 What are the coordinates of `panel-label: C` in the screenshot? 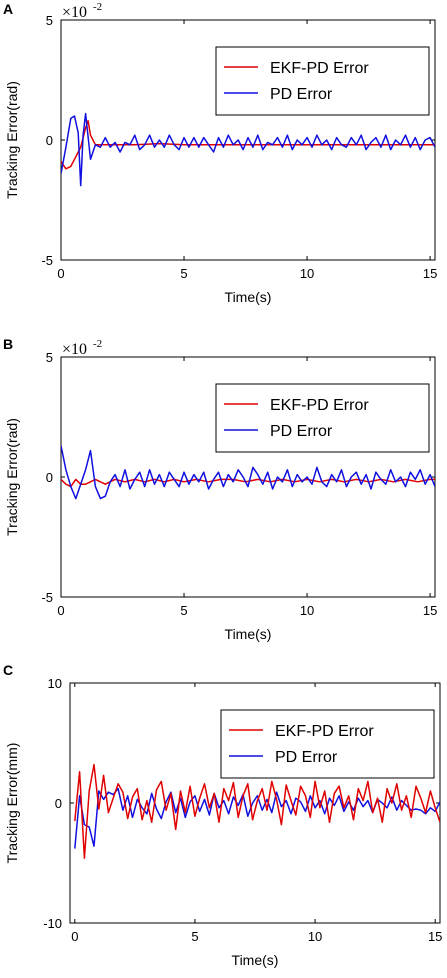 It's located at (8, 670).